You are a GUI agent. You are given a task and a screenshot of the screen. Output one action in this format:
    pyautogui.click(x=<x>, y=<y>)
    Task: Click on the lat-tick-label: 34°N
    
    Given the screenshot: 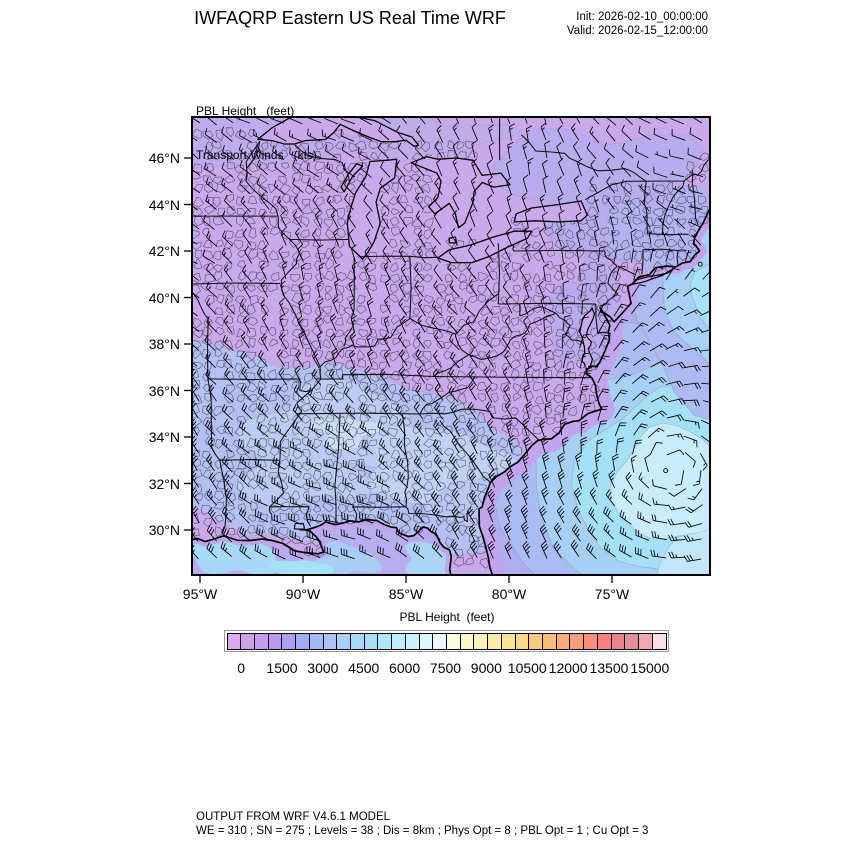 What is the action you would take?
    pyautogui.click(x=164, y=437)
    